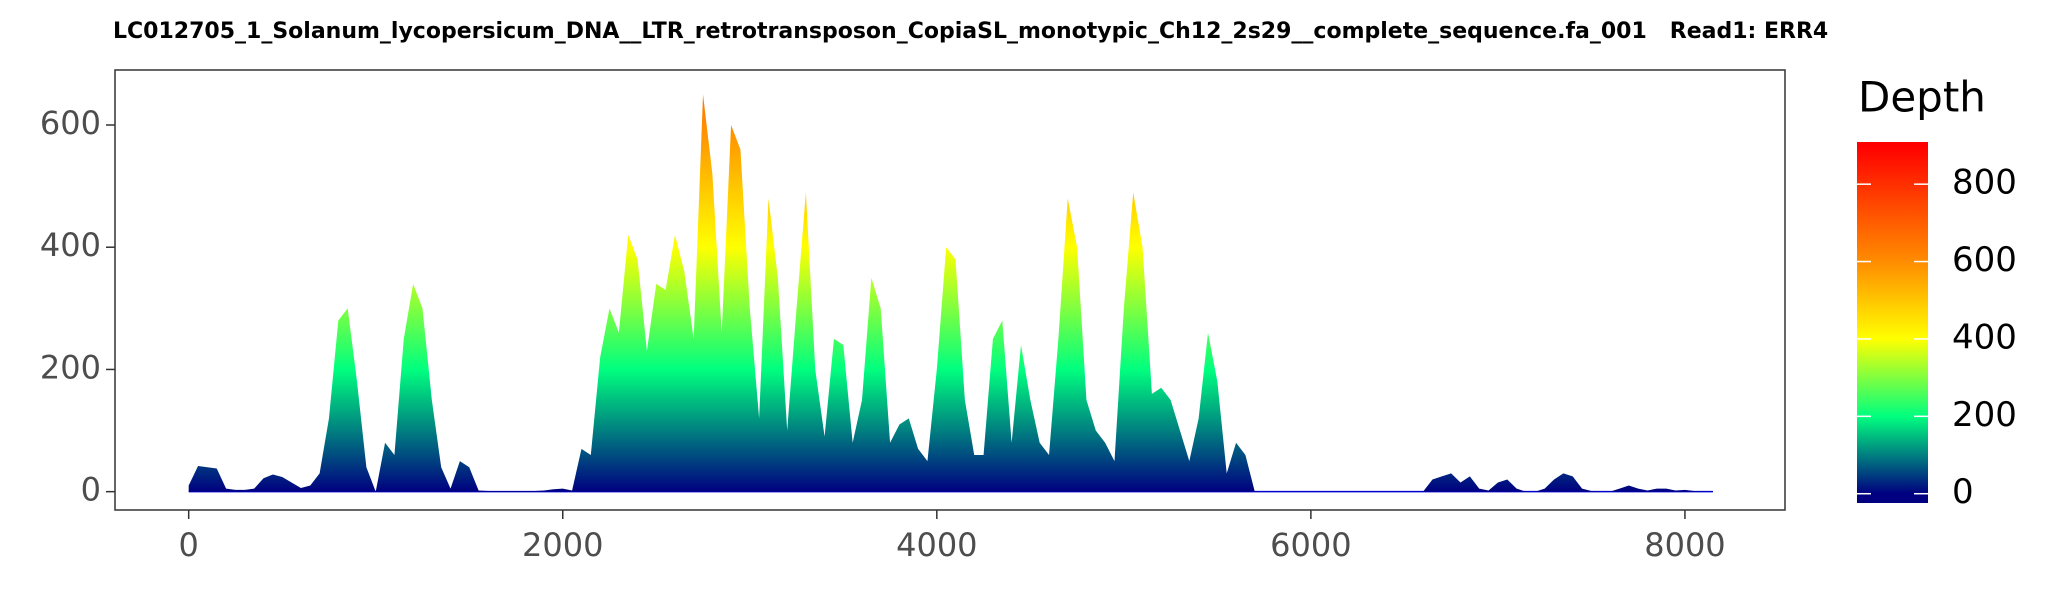  Describe the element at coordinates (70, 245) in the screenshot. I see `y-tick-label: 400` at that location.